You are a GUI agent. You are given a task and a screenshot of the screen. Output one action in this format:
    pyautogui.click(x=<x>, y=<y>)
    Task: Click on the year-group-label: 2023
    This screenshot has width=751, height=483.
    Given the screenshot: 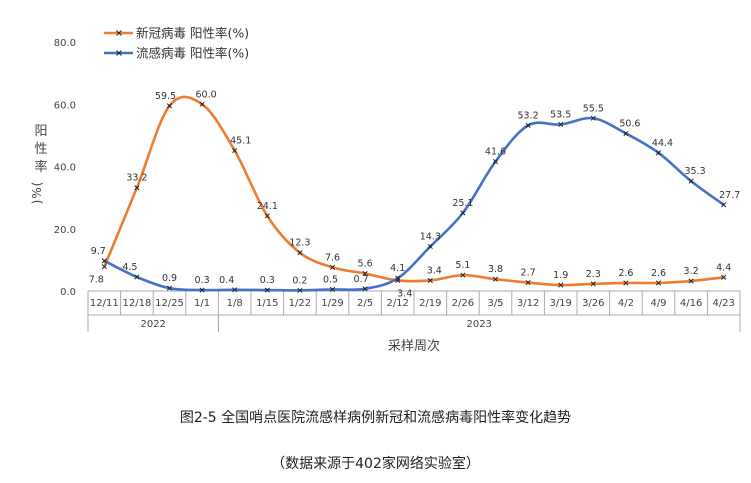 What is the action you would take?
    pyautogui.click(x=478, y=324)
    